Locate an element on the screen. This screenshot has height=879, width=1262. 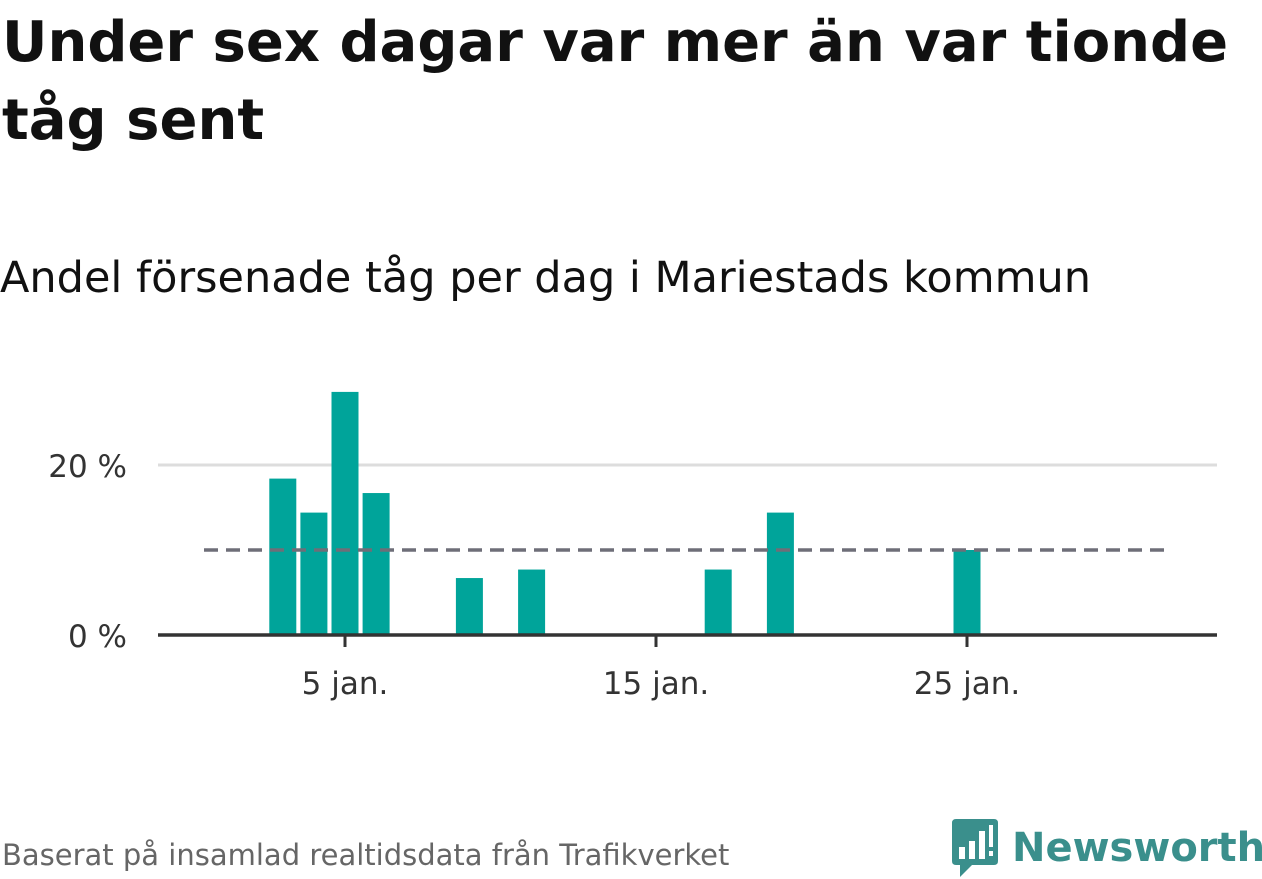
x-tick-label: 5 jan. is located at coordinates (345, 684).